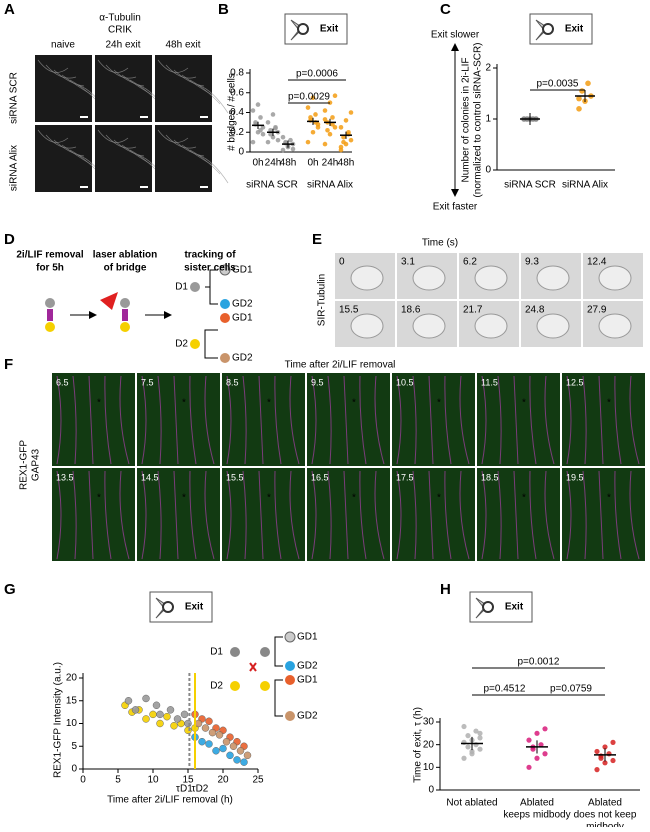 The image size is (650, 832). What do you see at coordinates (118, 780) in the screenshot?
I see `x-tick-label: 5` at bounding box center [118, 780].